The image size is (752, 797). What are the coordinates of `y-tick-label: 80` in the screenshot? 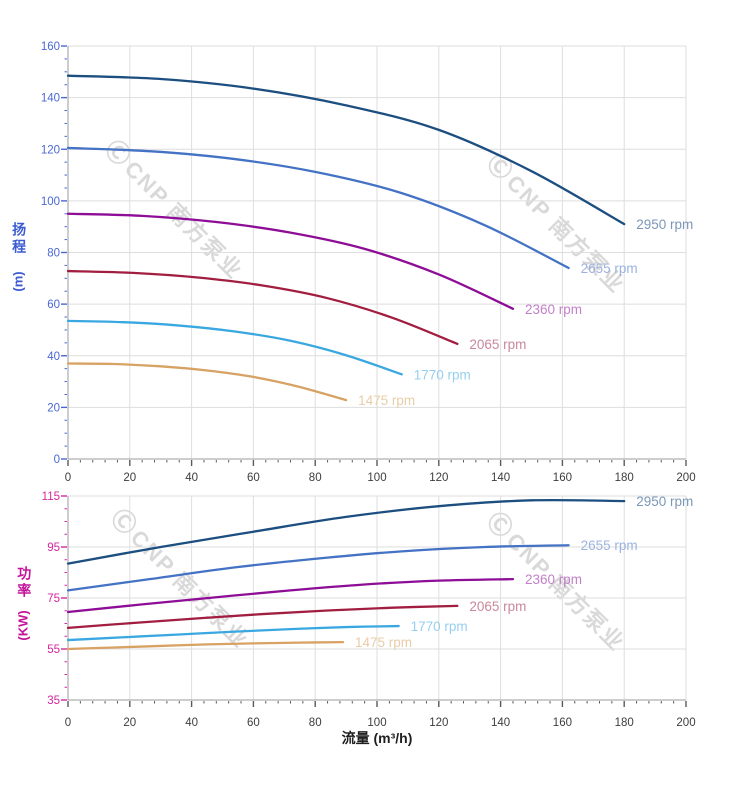 It's located at (53, 254).